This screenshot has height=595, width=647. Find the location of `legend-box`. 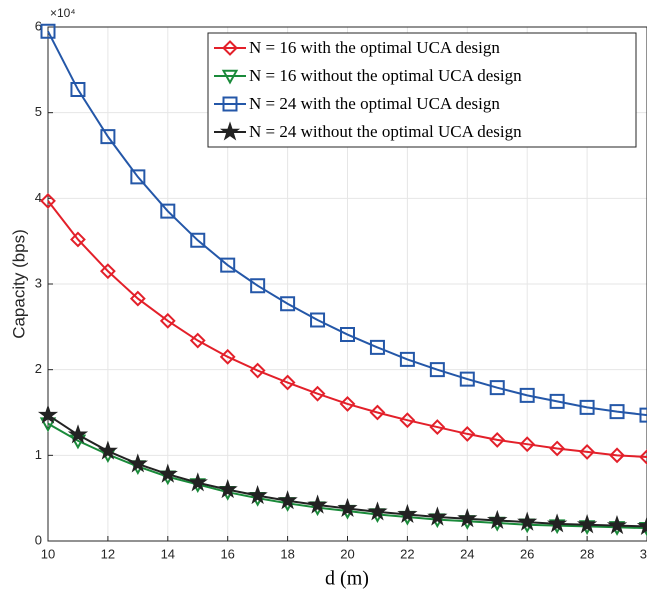

legend-box is located at coordinates (422, 90).